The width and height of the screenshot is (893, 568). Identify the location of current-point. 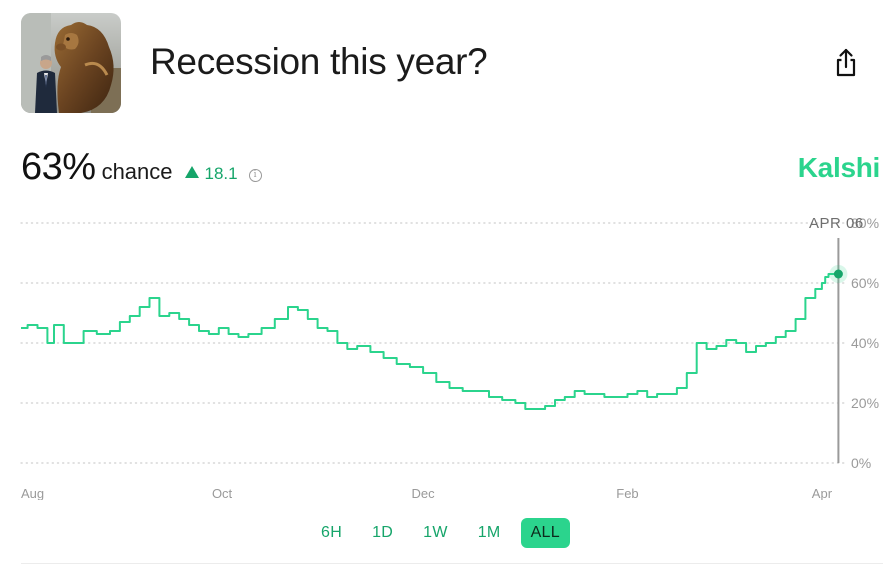
(838, 274).